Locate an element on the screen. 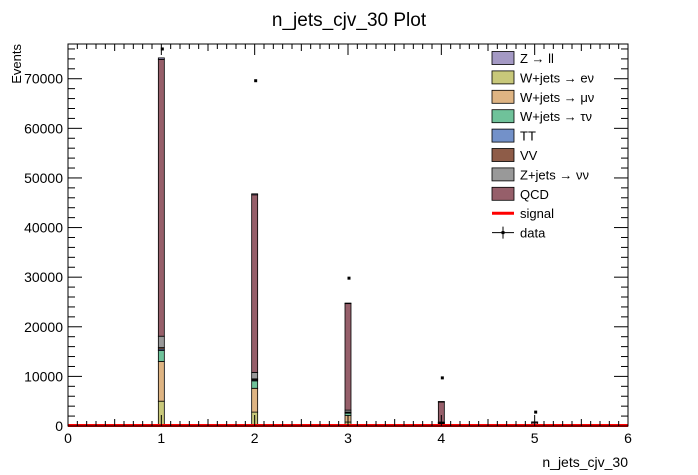  y-tick-label: 70000 is located at coordinates (43, 79).